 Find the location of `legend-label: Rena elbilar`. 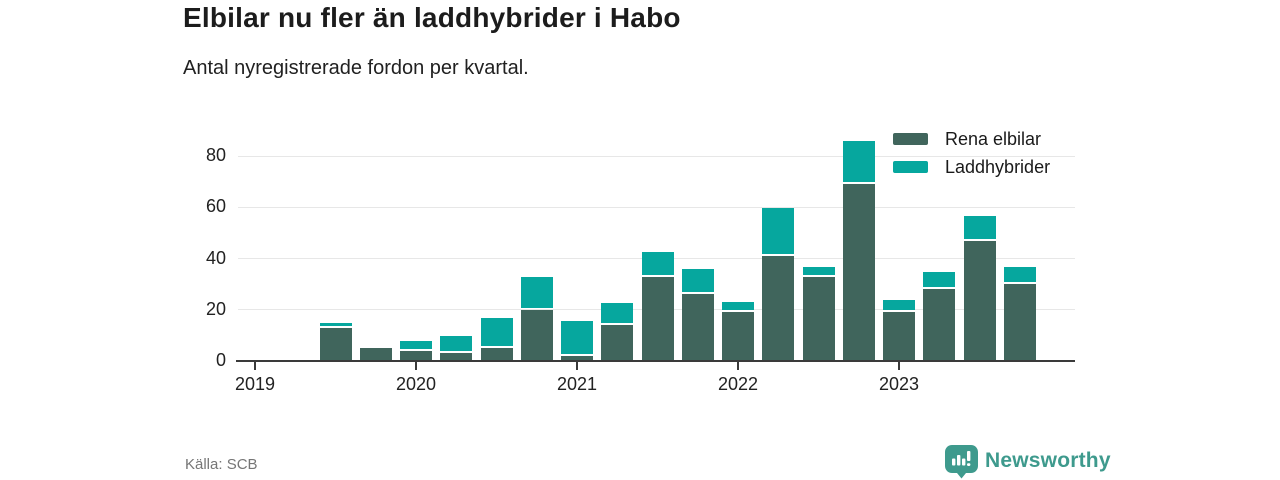

legend-label: Rena elbilar is located at coordinates (993, 138).